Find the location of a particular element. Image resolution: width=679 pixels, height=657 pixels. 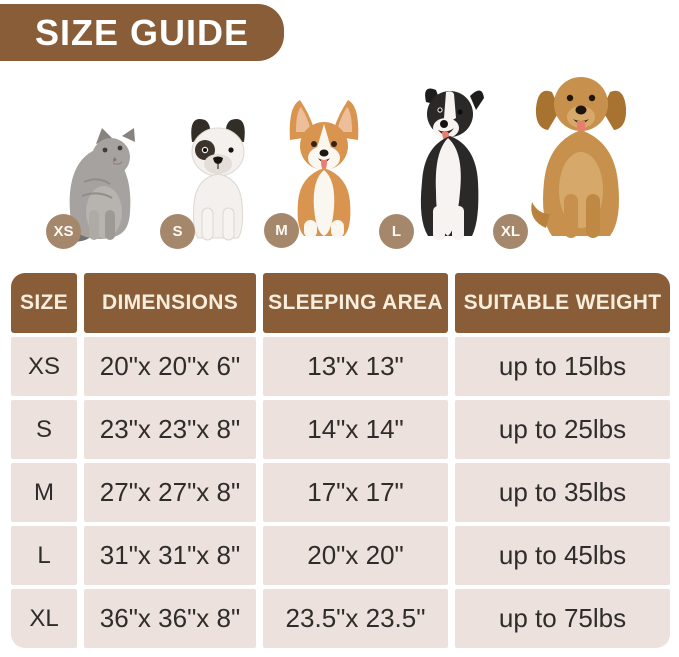

table-cell: 31"x 31"x 8" is located at coordinates (170, 555).